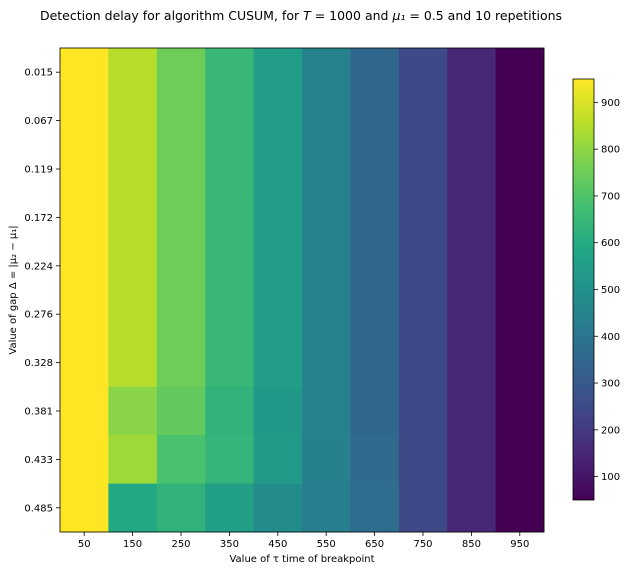 This screenshot has height=573, width=627. Describe the element at coordinates (180, 544) in the screenshot. I see `x-tick-label: 250` at that location.